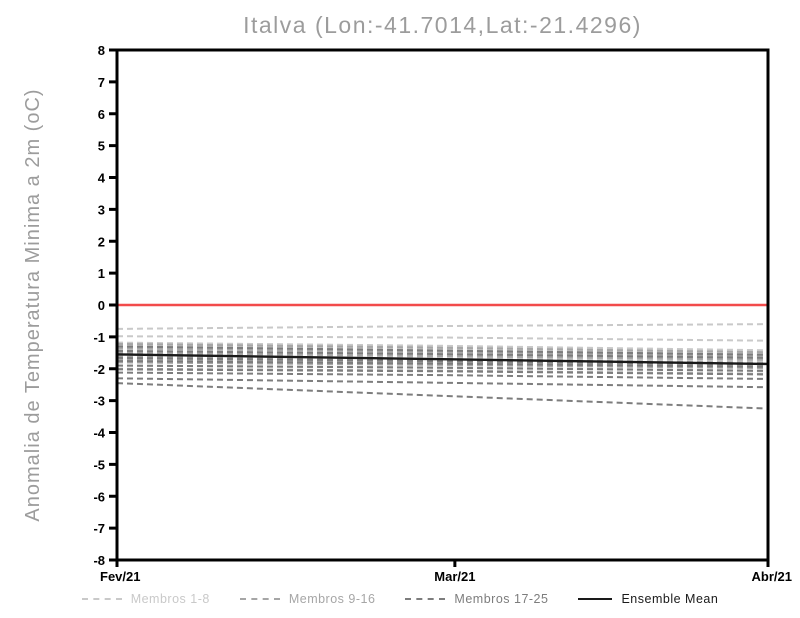 The width and height of the screenshot is (800, 618). Describe the element at coordinates (99, 337) in the screenshot. I see `svg-text: -1` at that location.